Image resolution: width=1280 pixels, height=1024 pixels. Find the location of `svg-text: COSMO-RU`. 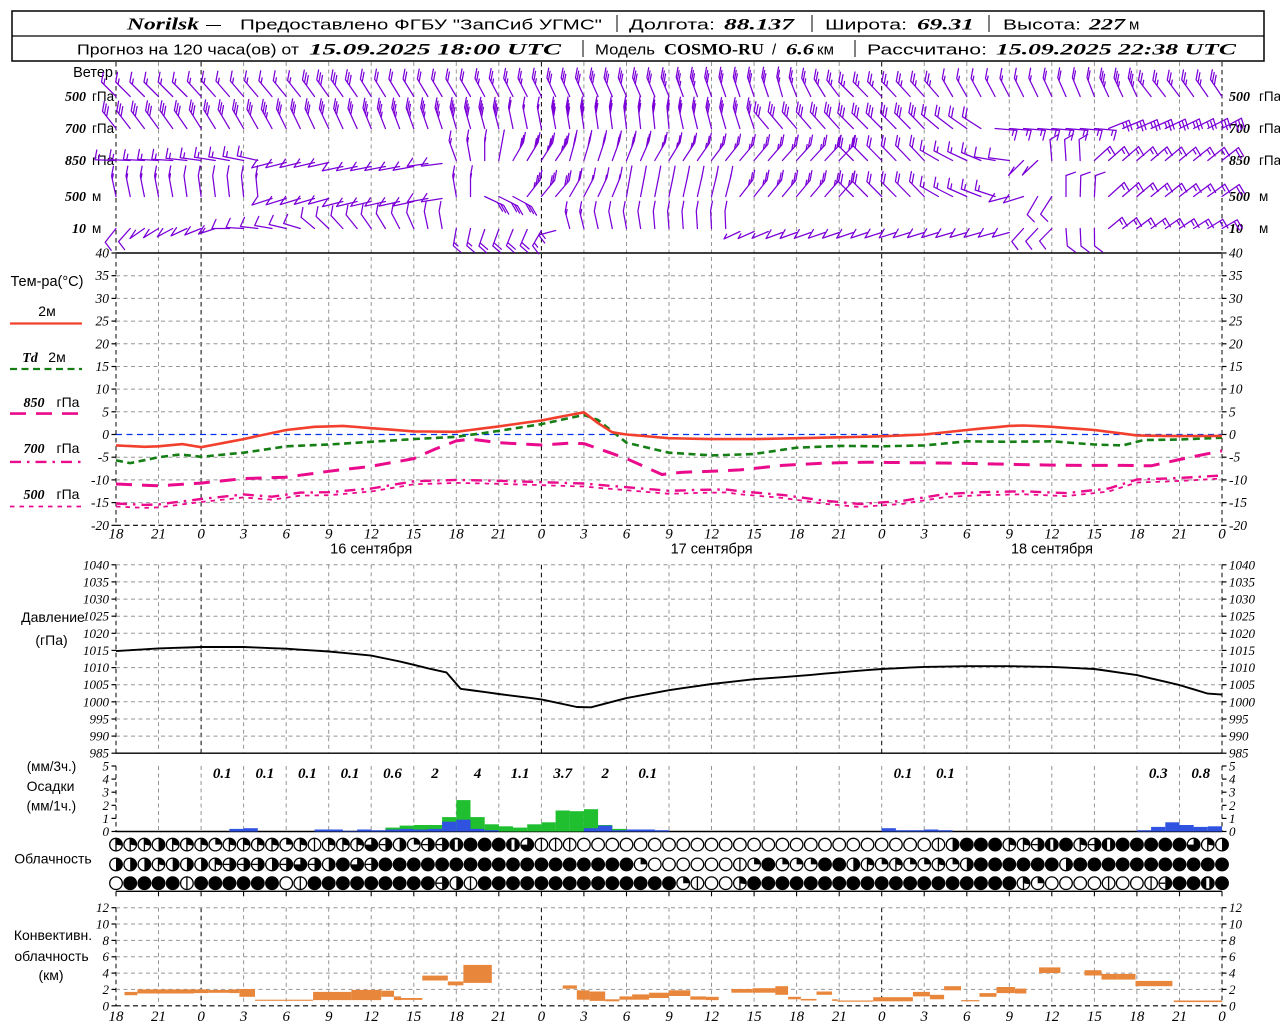

svg-text: COSMO-RU is located at coordinates (714, 50).